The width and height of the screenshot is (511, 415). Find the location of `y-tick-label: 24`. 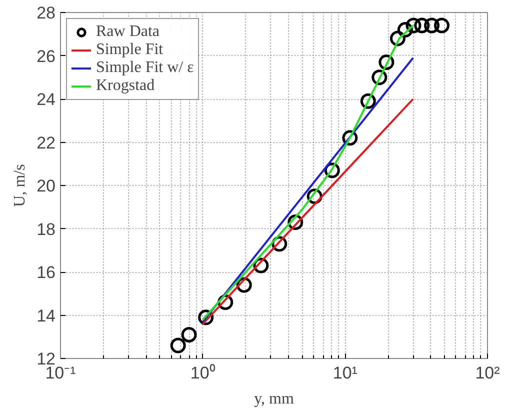

y-tick-label: 24 is located at coordinates (46, 99).